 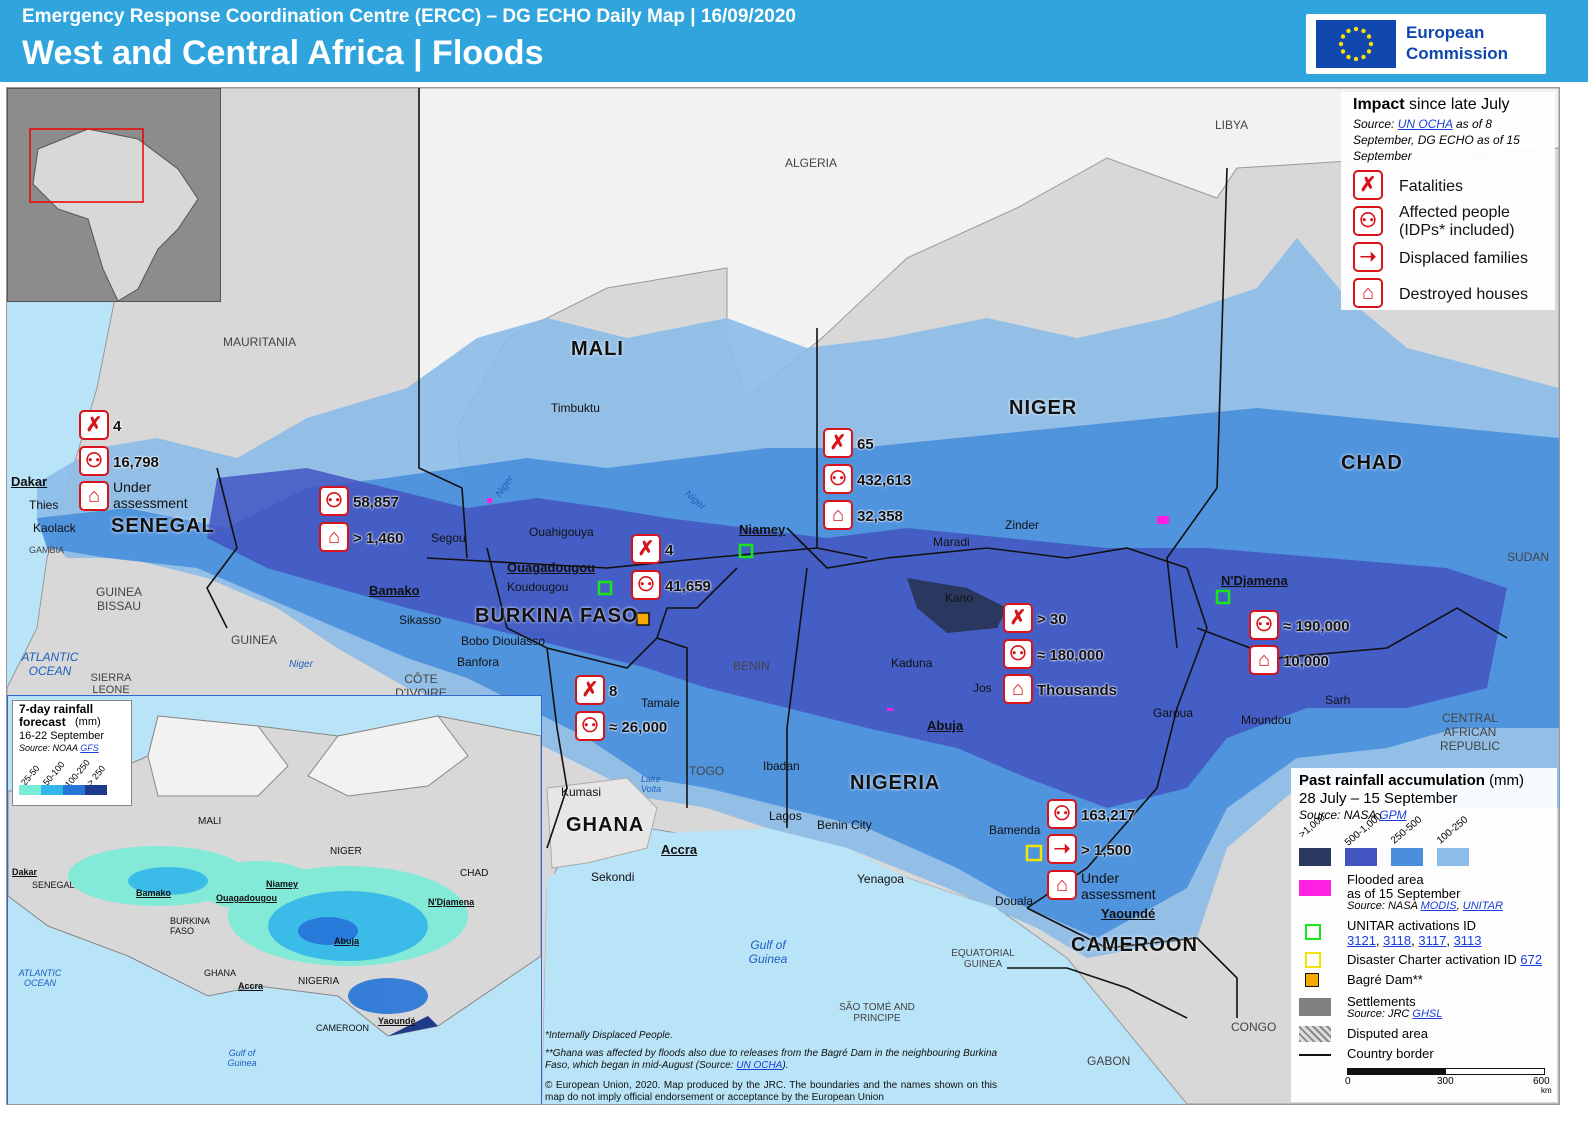 I want to click on country-guinea-bissau: GUINEA BISSAU, so click(x=118, y=599).